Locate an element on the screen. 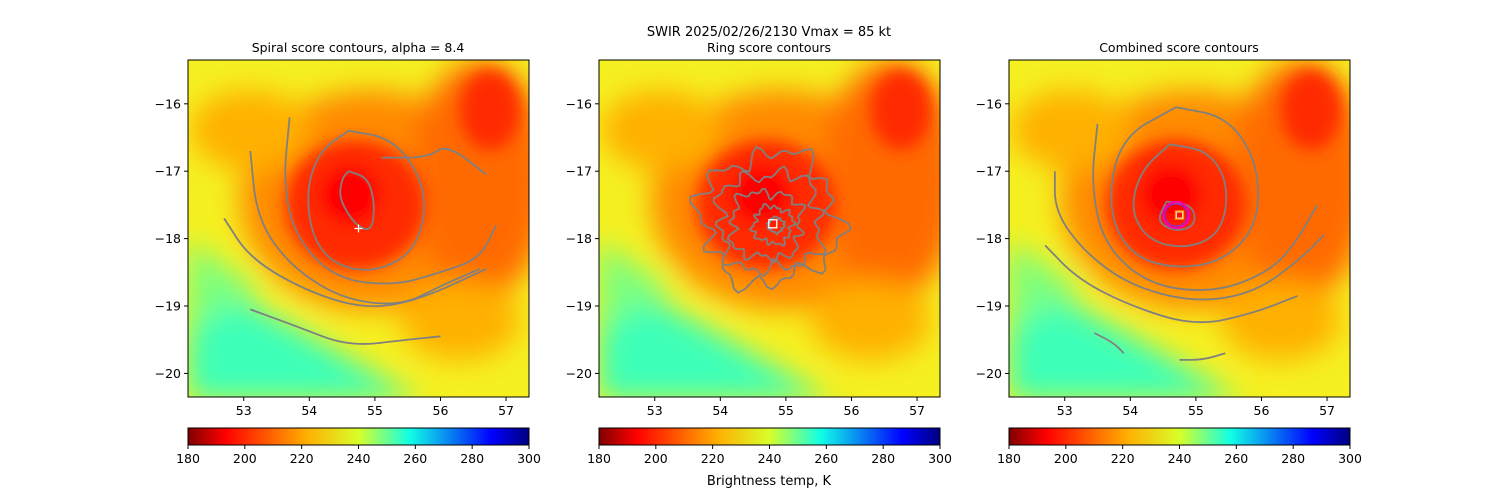 The image size is (1500, 500). combined-contours is located at coordinates (1184, 233).